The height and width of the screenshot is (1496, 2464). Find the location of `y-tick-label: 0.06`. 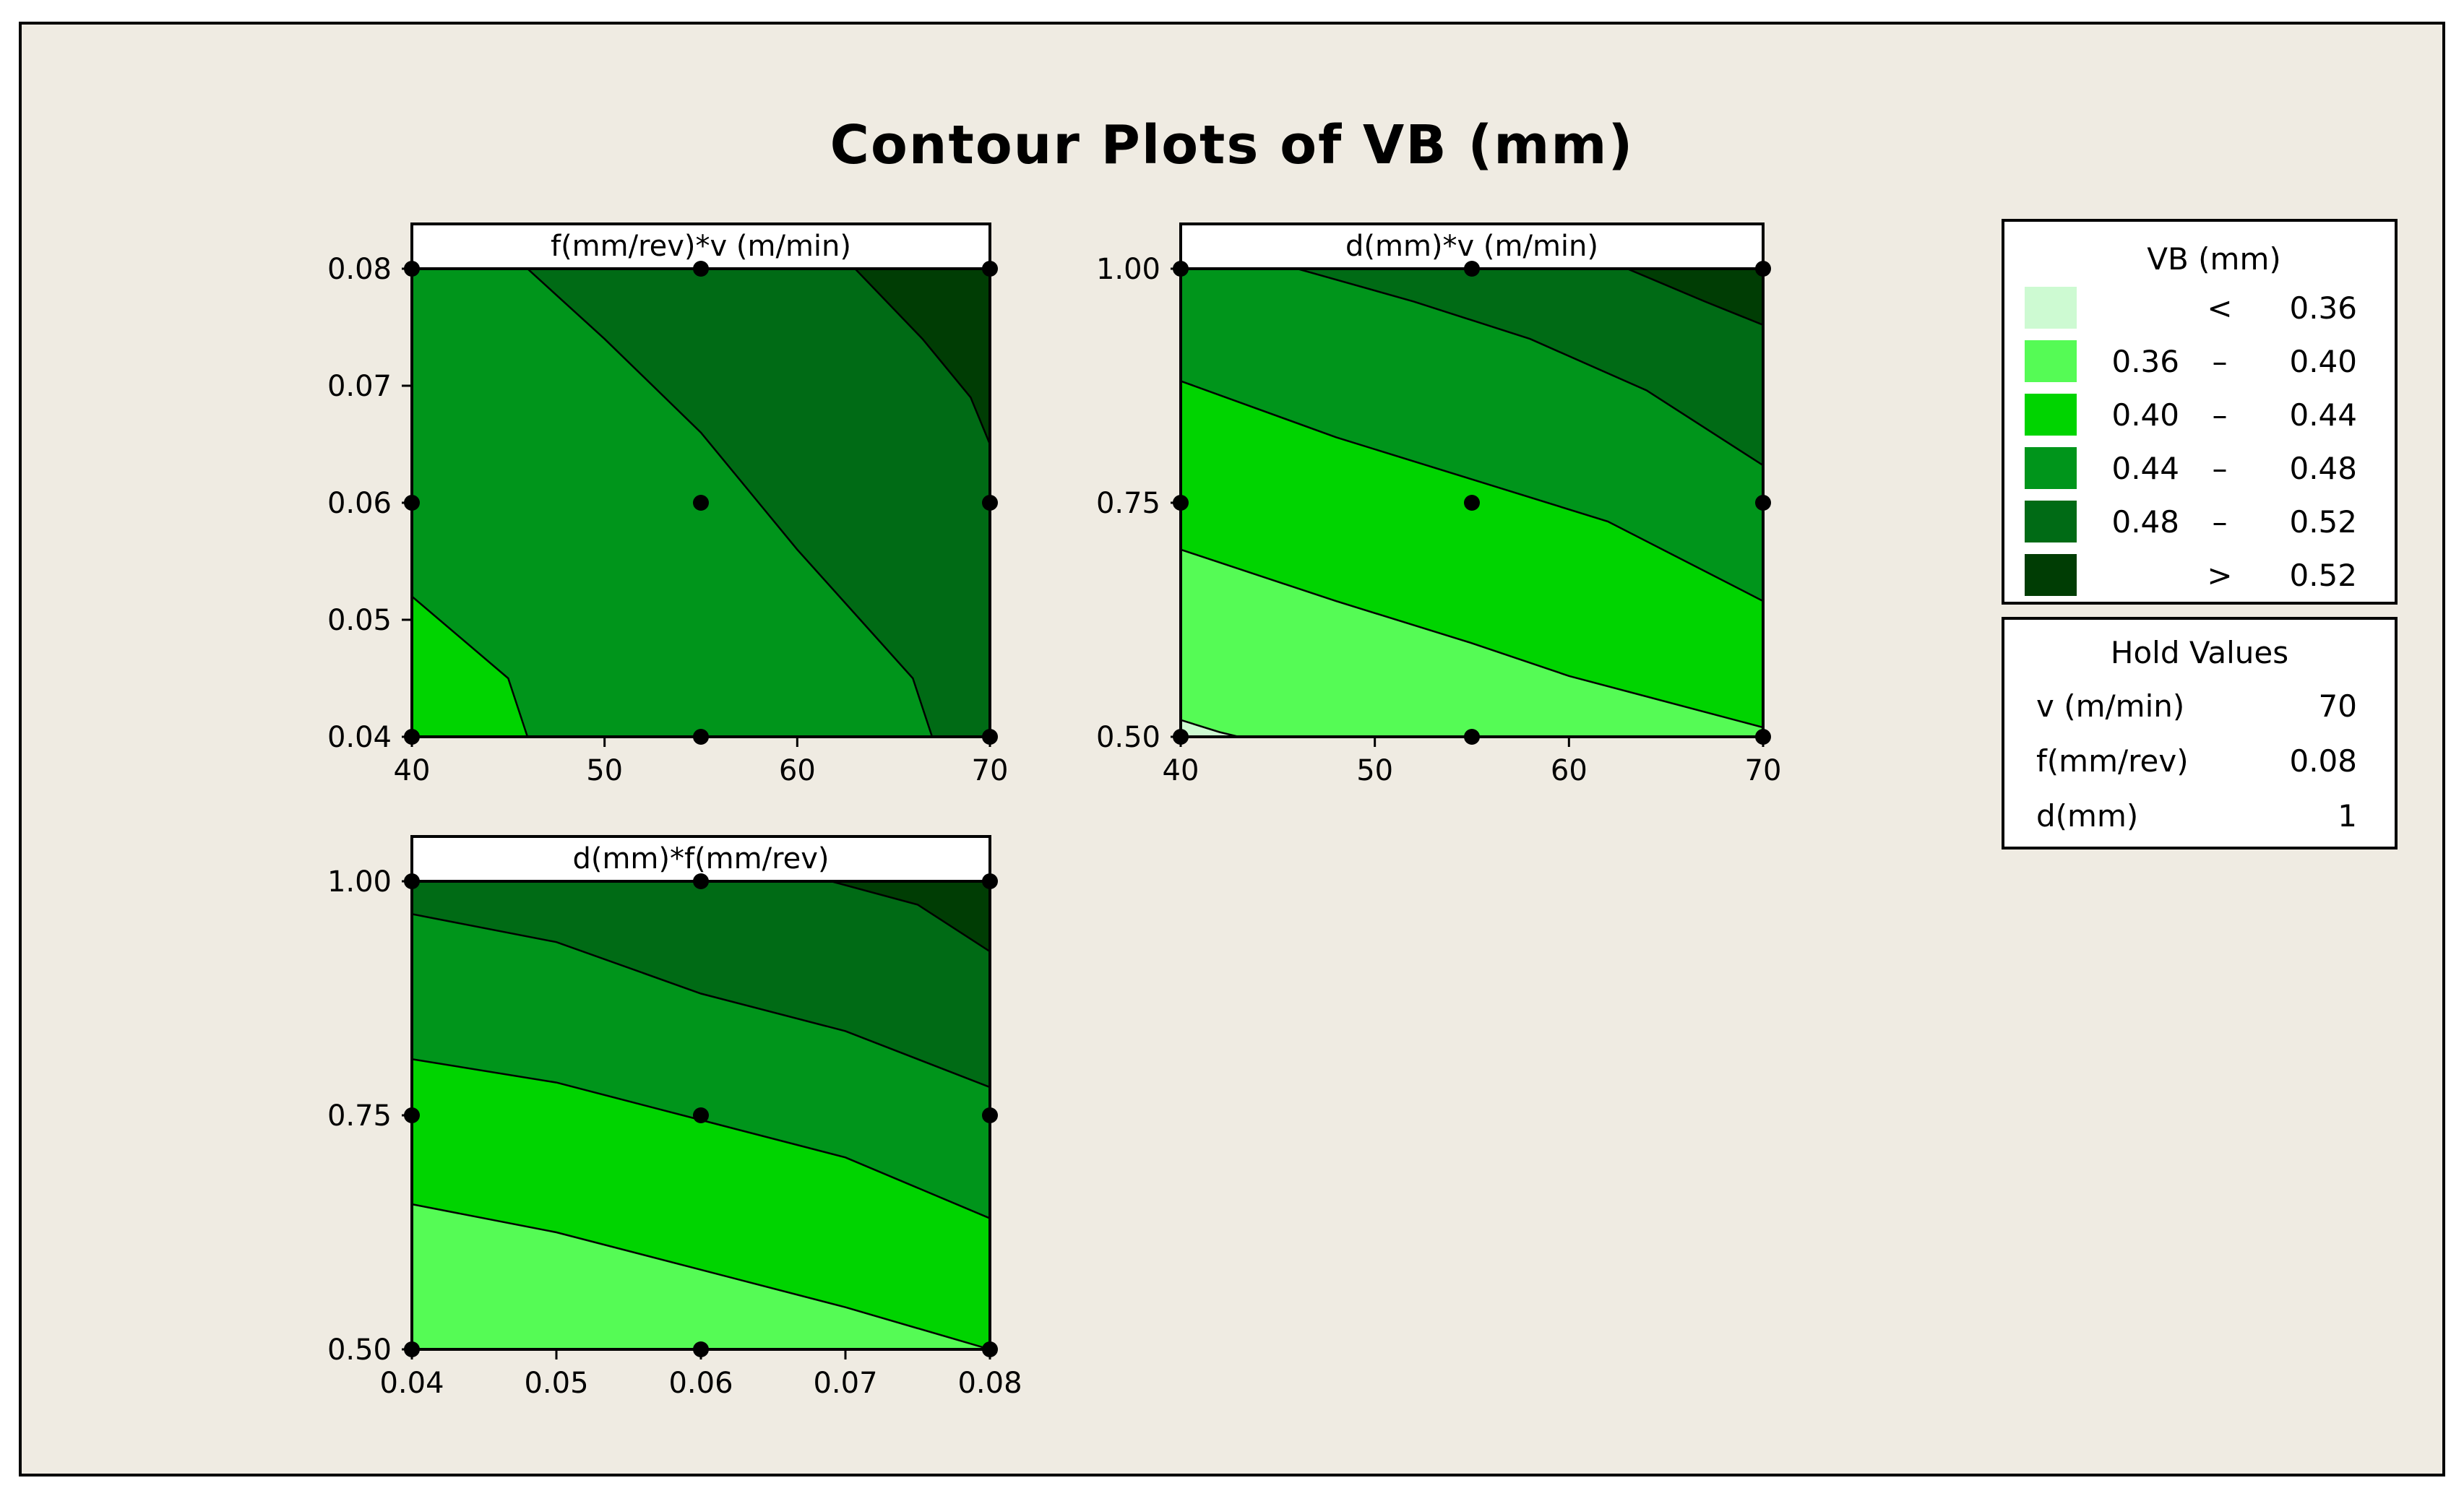

y-tick-label: 0.06 is located at coordinates (359, 503).